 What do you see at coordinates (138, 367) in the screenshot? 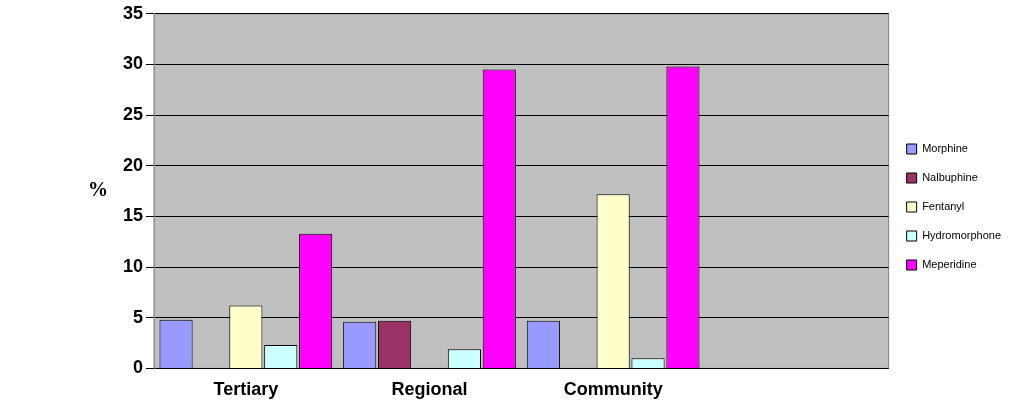
I see `y-tick-label: 0` at bounding box center [138, 367].